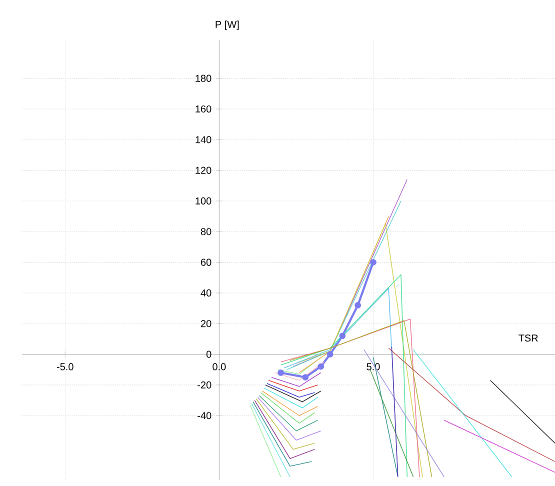 The image size is (555, 486). What do you see at coordinates (205, 384) in the screenshot?
I see `y-tick-label: -20` at bounding box center [205, 384].